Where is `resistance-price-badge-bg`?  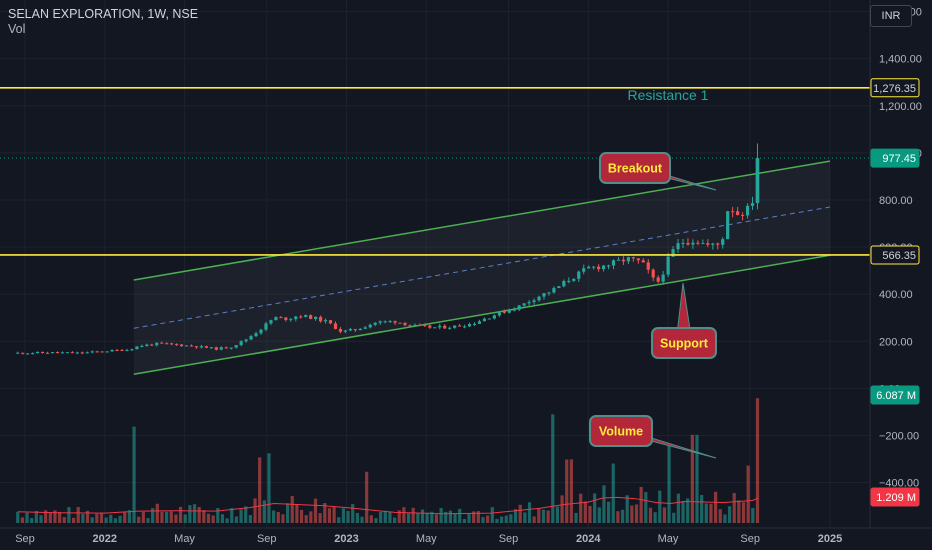
resistance-price-badge-bg is located at coordinates (895, 88).